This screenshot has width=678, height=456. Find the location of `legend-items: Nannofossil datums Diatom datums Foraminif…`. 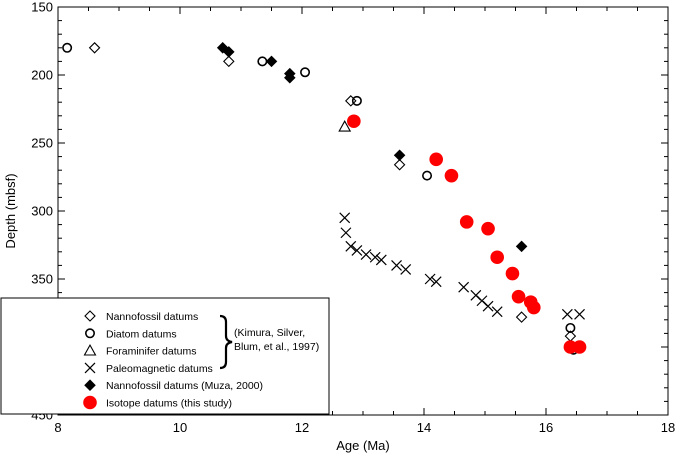

legend-items: Nannofossil datums Diatom datums Foraminif… is located at coordinates (173, 360).